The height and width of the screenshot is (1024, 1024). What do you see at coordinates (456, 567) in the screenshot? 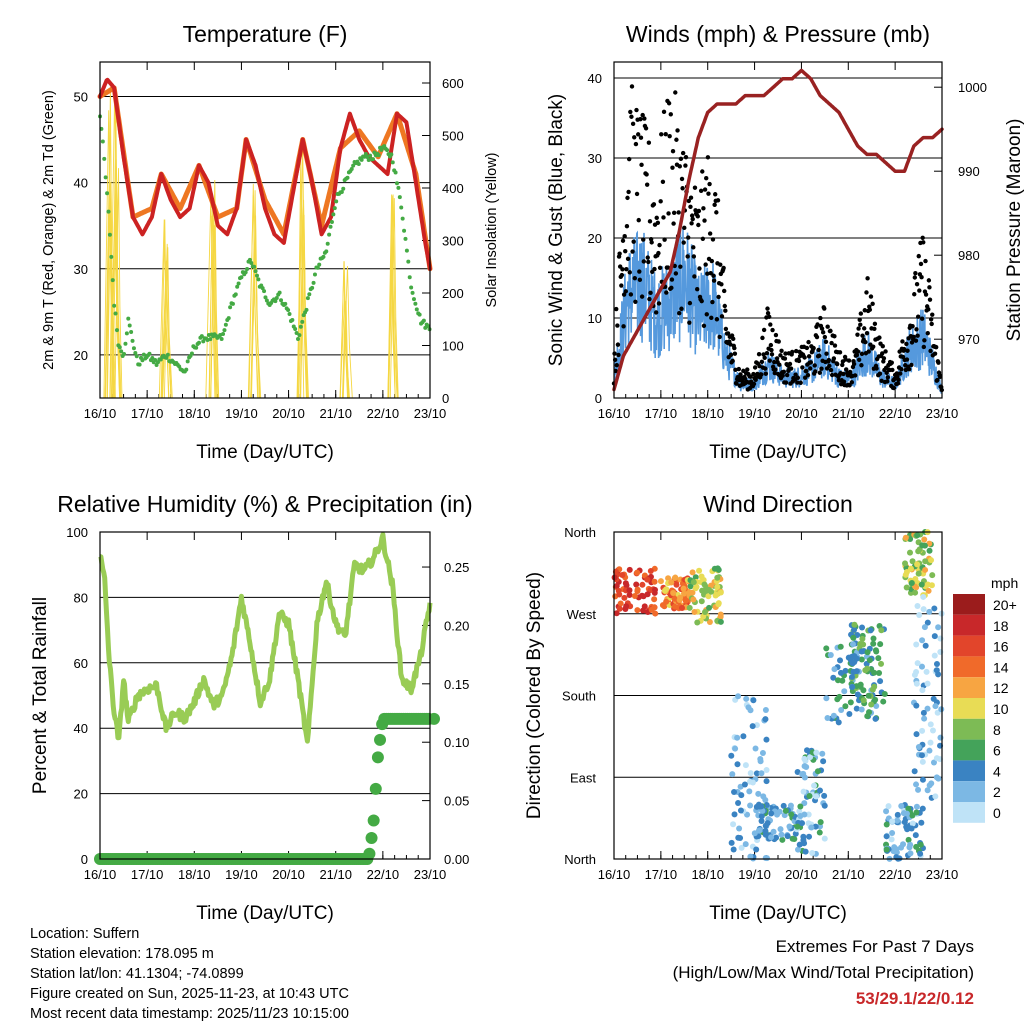
I see `y2-tick-label: 0.25` at bounding box center [456, 567].